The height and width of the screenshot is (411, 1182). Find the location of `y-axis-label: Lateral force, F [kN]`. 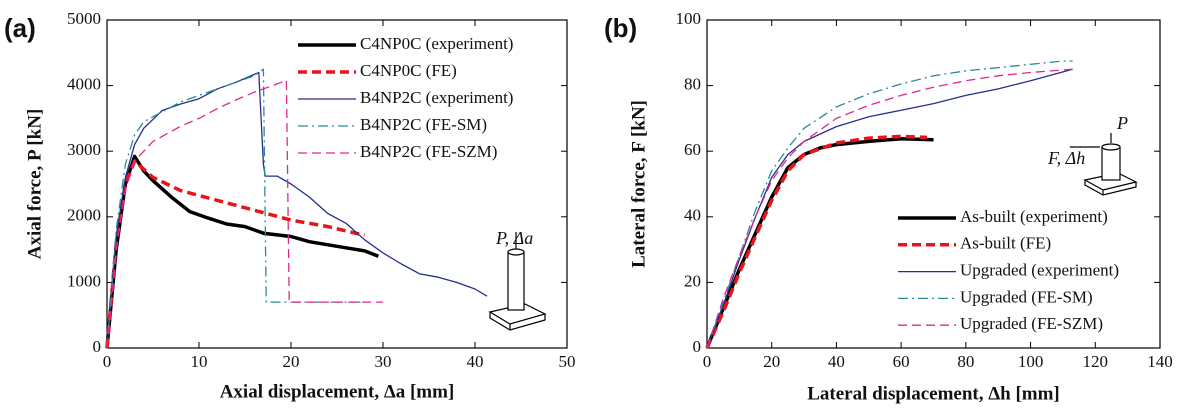

y-axis-label: Lateral force, F [kN] is located at coordinates (638, 184).